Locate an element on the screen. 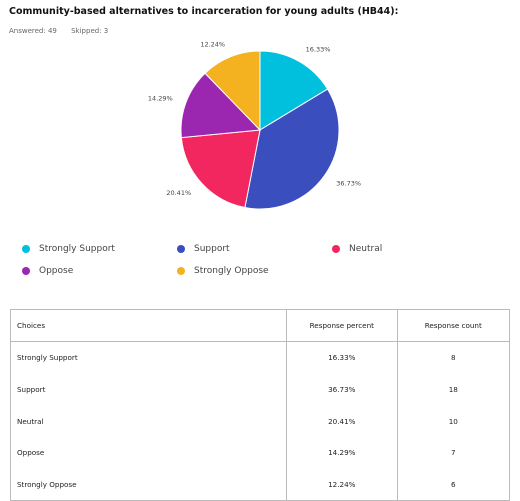 Image resolution: width=520 pixels, height=501 pixels. pie-slice-neutral is located at coordinates (220, 169).